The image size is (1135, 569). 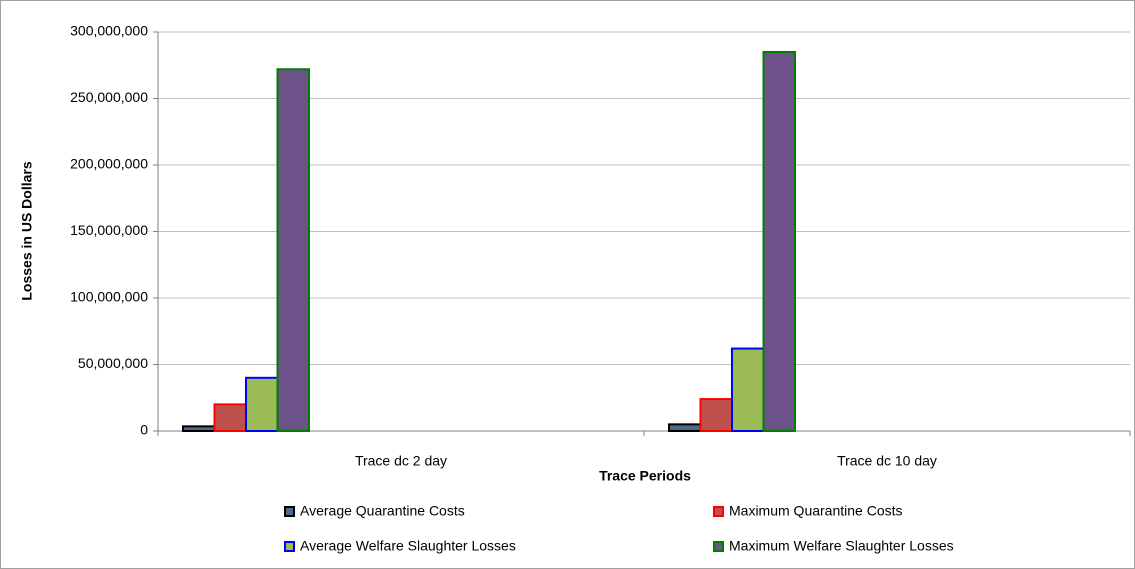 What do you see at coordinates (109, 230) in the screenshot?
I see `y-tick-label: 150,000,000` at bounding box center [109, 230].